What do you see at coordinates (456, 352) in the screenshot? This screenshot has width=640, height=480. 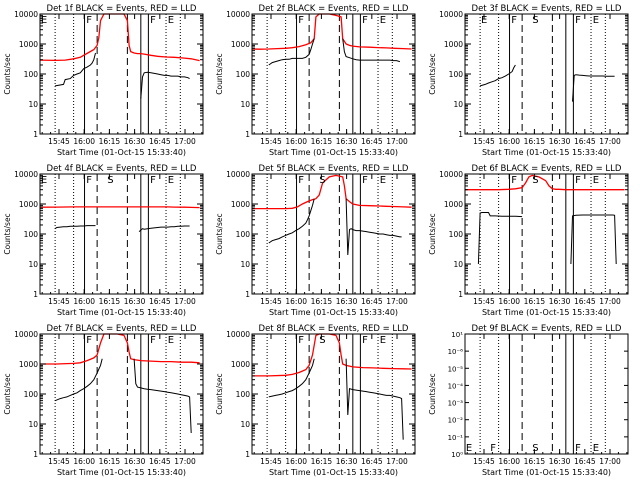 I see `y-tick-label: 10⁻⁶` at bounding box center [456, 352].